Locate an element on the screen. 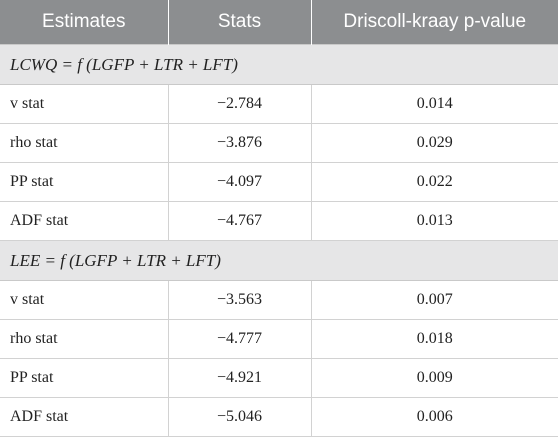 This screenshot has width=558, height=440. table-row: PP stat −4.921 0.009 is located at coordinates (279, 378).